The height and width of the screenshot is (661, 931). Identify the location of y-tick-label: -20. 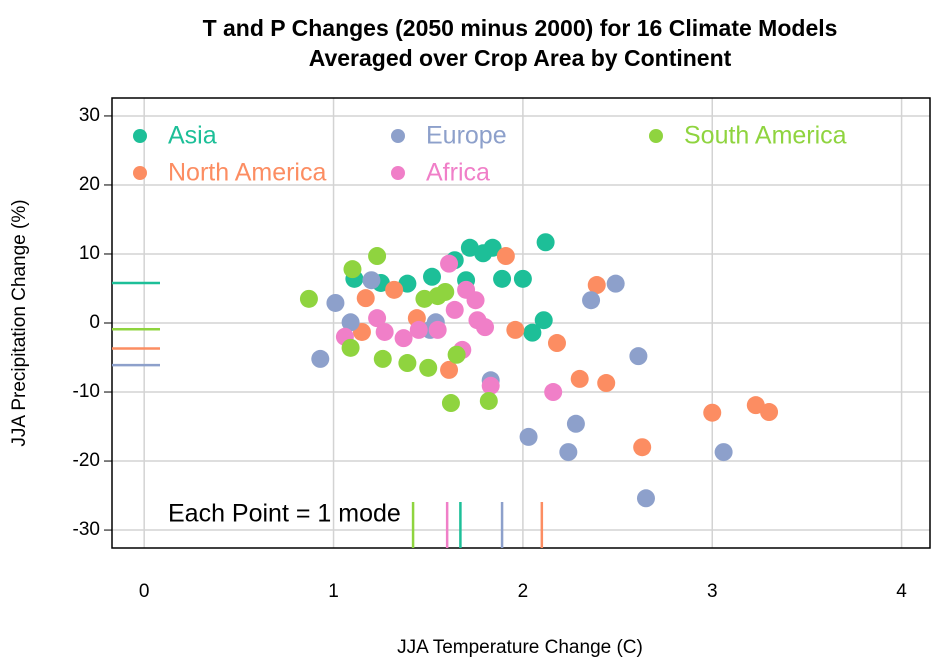
(86, 460).